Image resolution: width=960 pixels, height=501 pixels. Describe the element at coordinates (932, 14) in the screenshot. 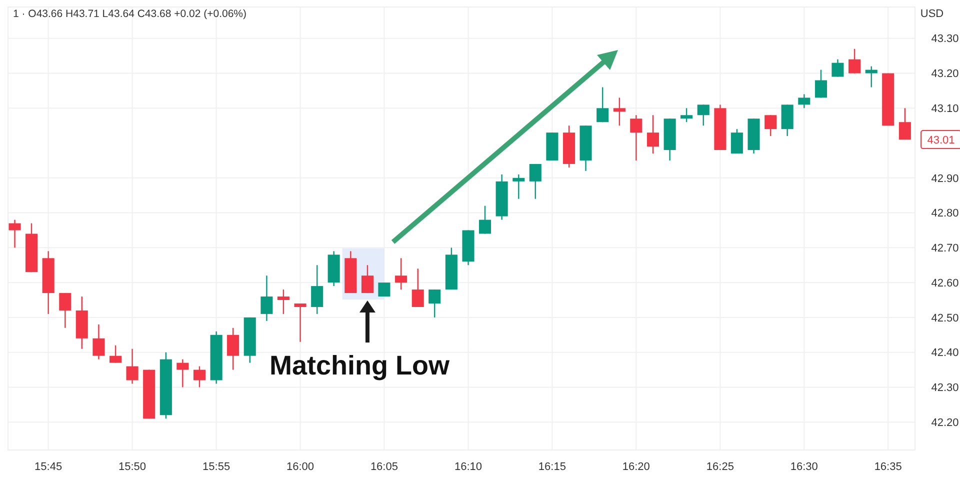

I see `y-axis-title: USD` at that location.